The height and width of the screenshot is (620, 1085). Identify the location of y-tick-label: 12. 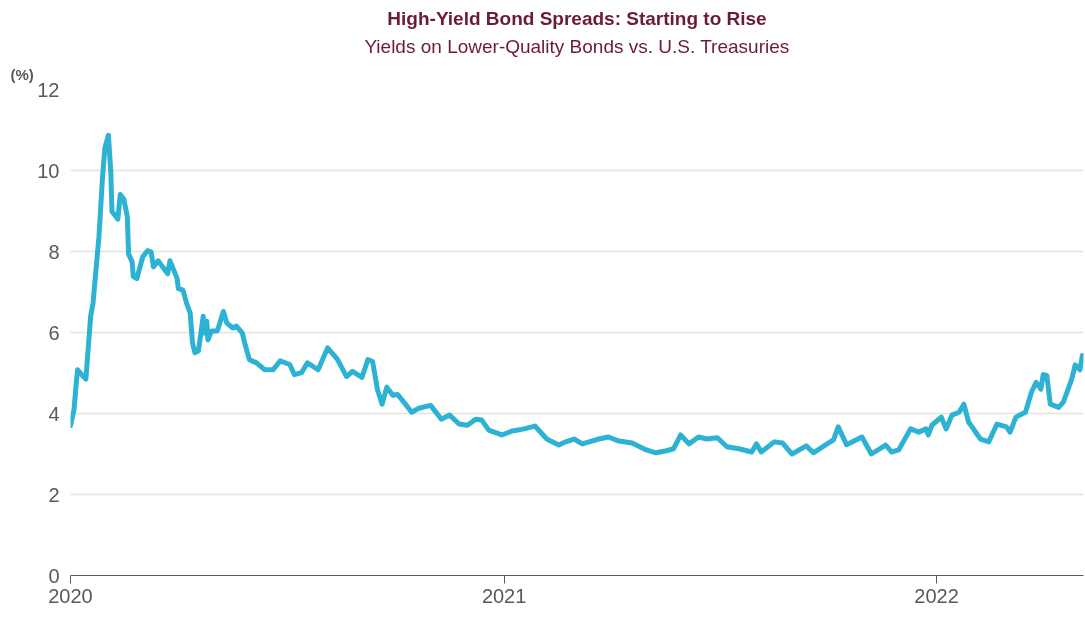
(48, 89).